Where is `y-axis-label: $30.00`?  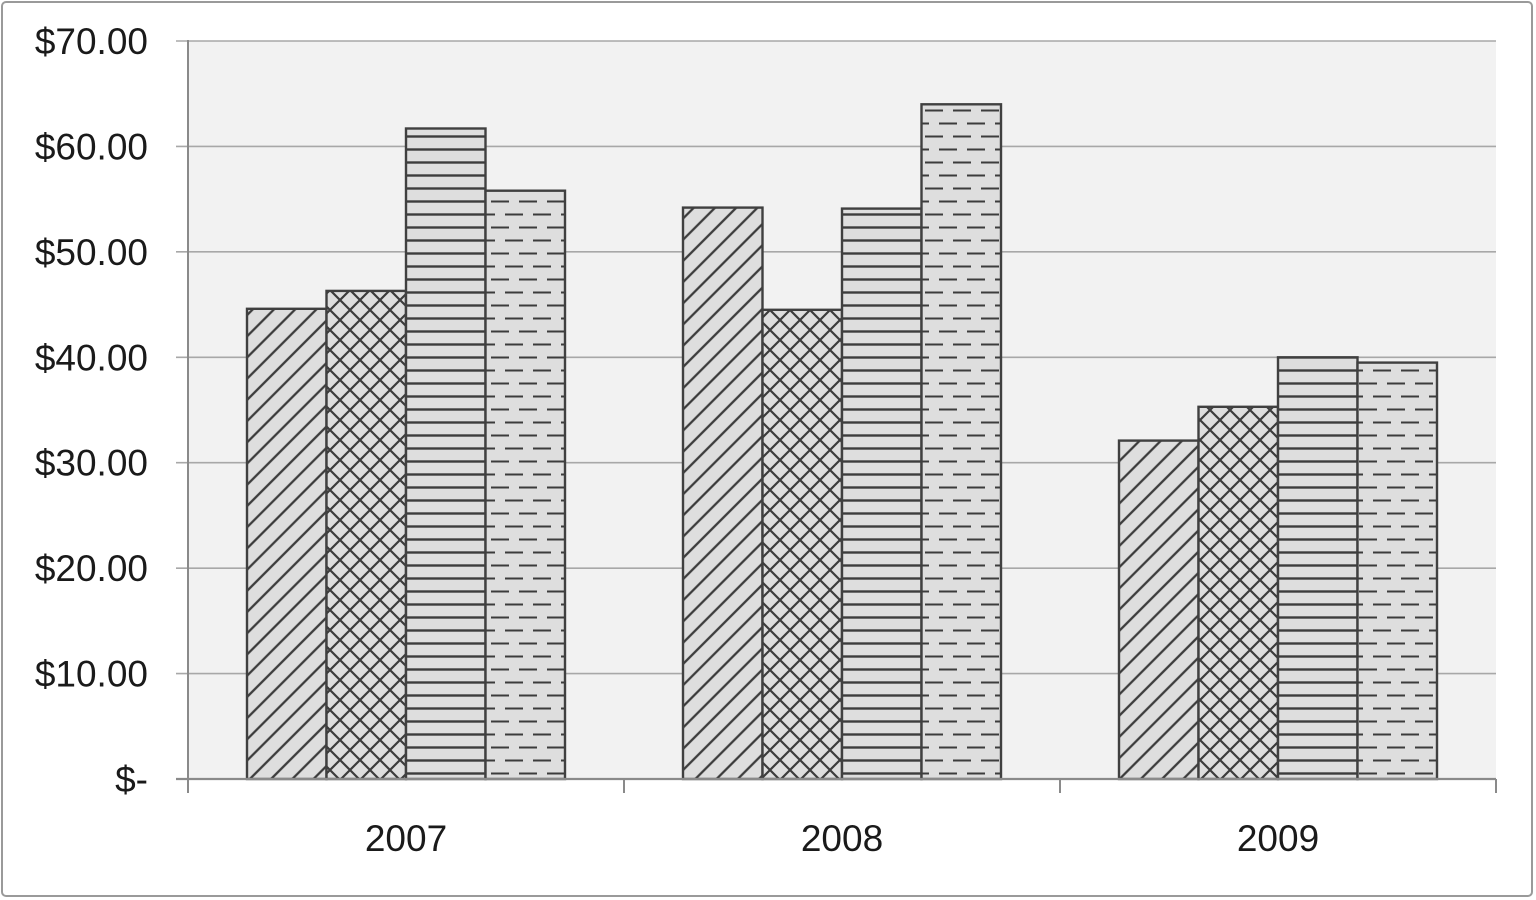 y-axis-label: $30.00 is located at coordinates (91, 463).